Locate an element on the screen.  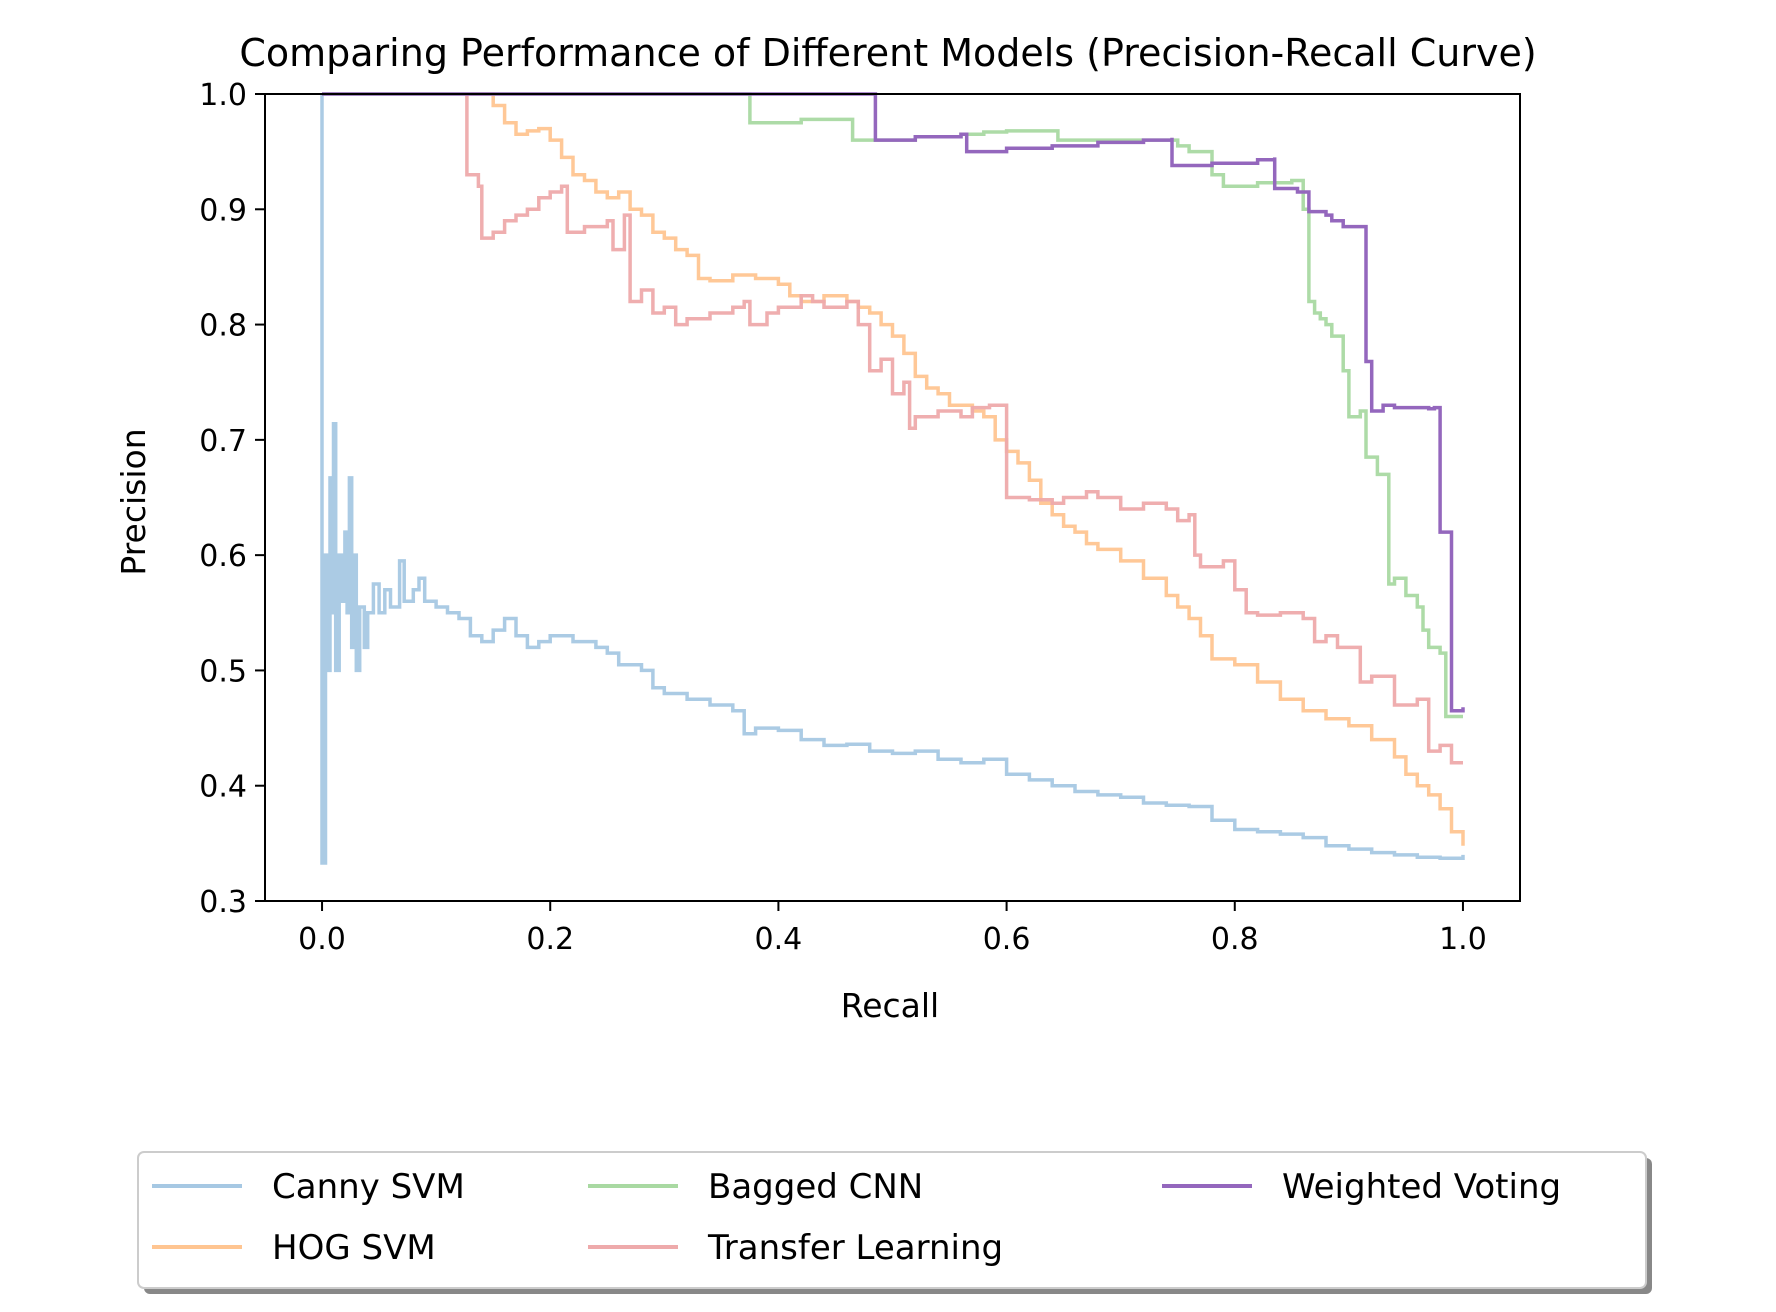
y-tick-label: 0.8 is located at coordinates (223, 326).